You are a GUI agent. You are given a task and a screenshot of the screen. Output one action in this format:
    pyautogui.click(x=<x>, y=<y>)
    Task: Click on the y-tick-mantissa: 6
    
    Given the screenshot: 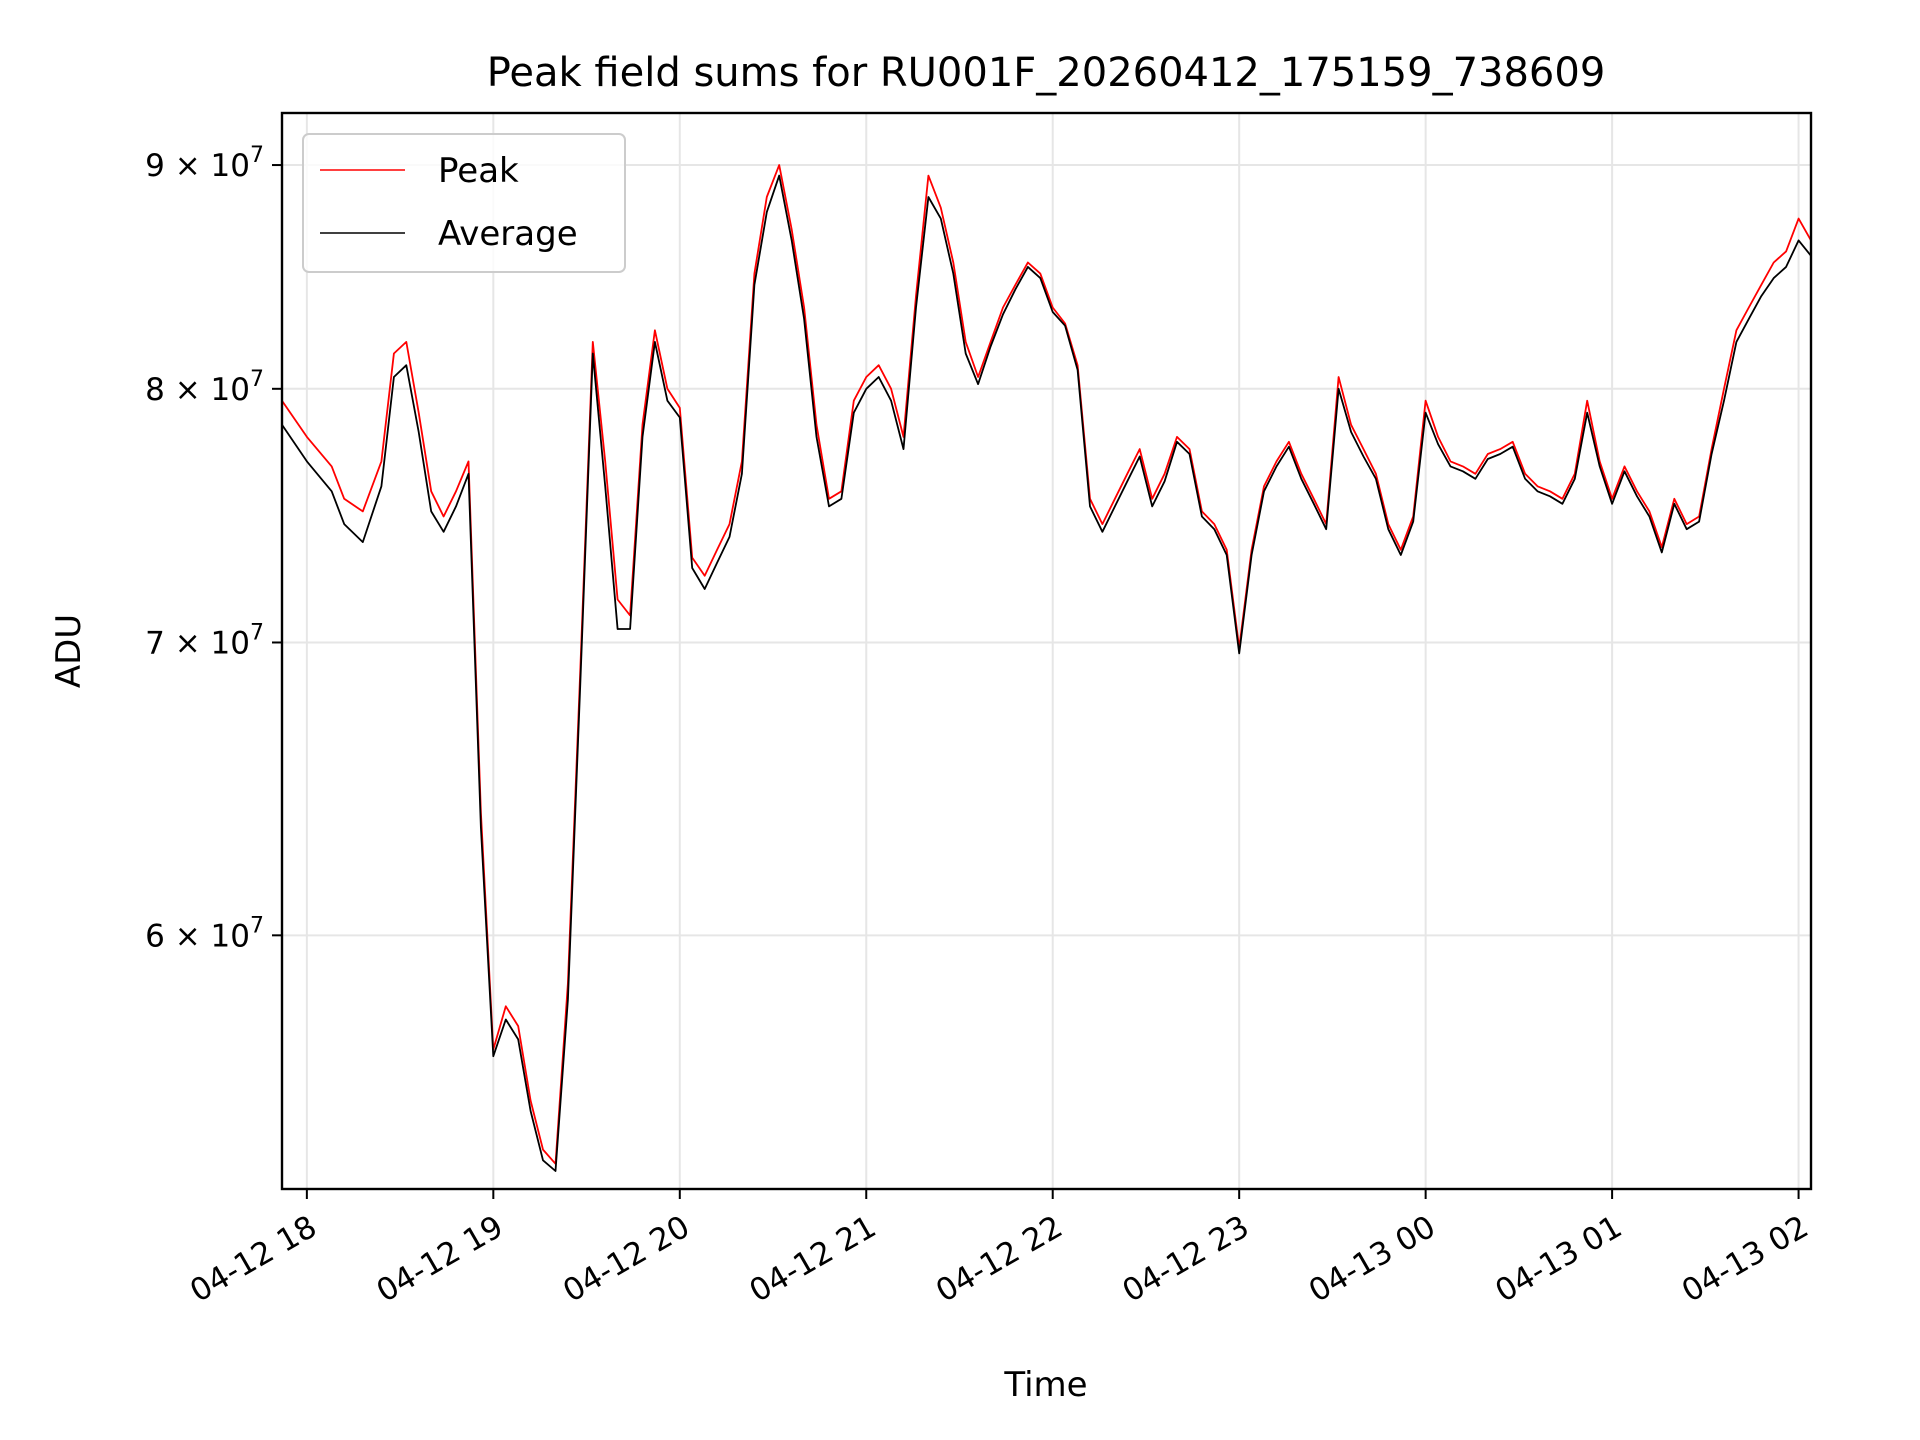 What is the action you would take?
    pyautogui.click(x=155, y=936)
    